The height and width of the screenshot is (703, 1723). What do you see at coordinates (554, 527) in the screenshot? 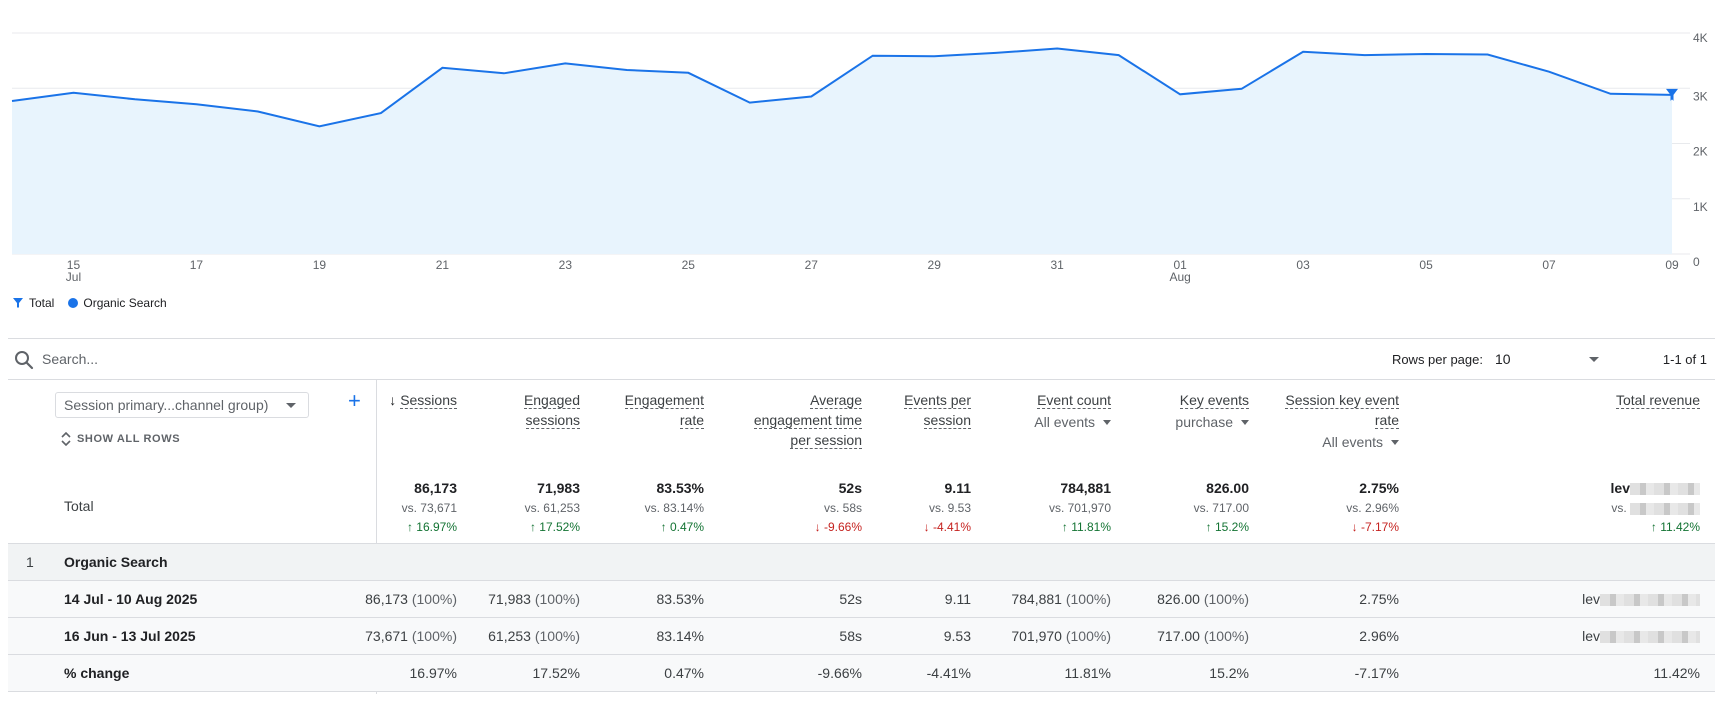
I see `change-value: ↑ 17.52%` at bounding box center [554, 527].